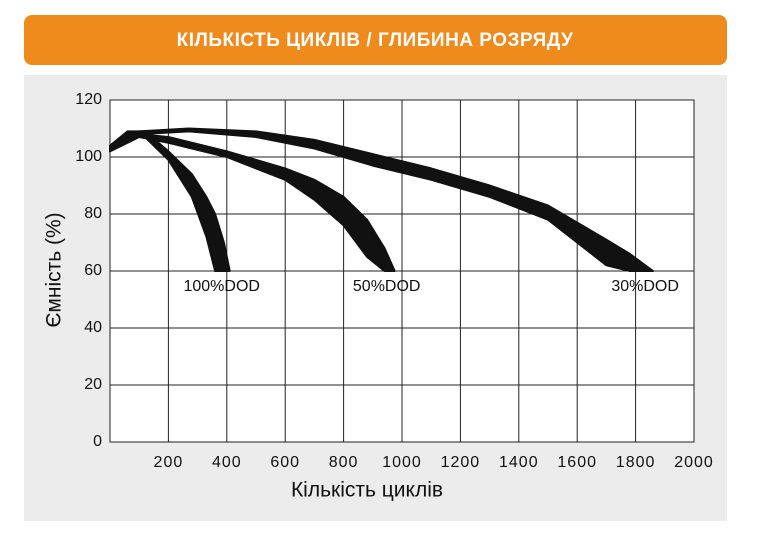 Image resolution: width=771 pixels, height=536 pixels. I want to click on series-label: 50%DOD, so click(387, 286).